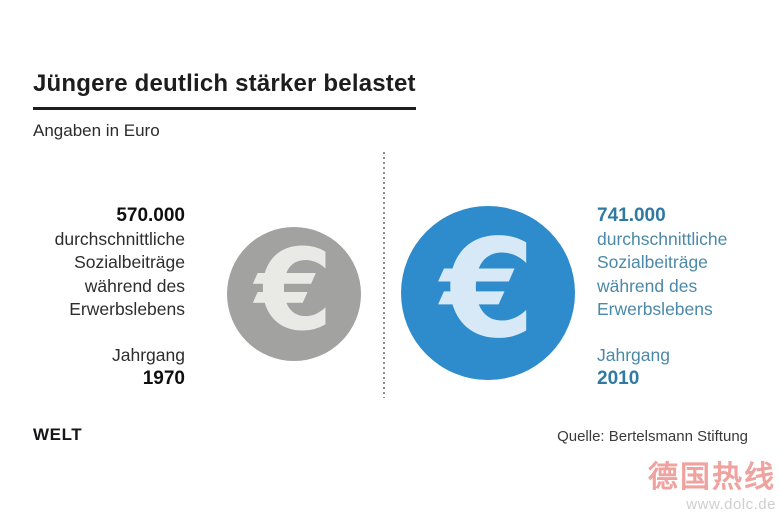 The width and height of the screenshot is (780, 520). What do you see at coordinates (618, 378) in the screenshot?
I see `cohort-year-2010: 2010` at bounding box center [618, 378].